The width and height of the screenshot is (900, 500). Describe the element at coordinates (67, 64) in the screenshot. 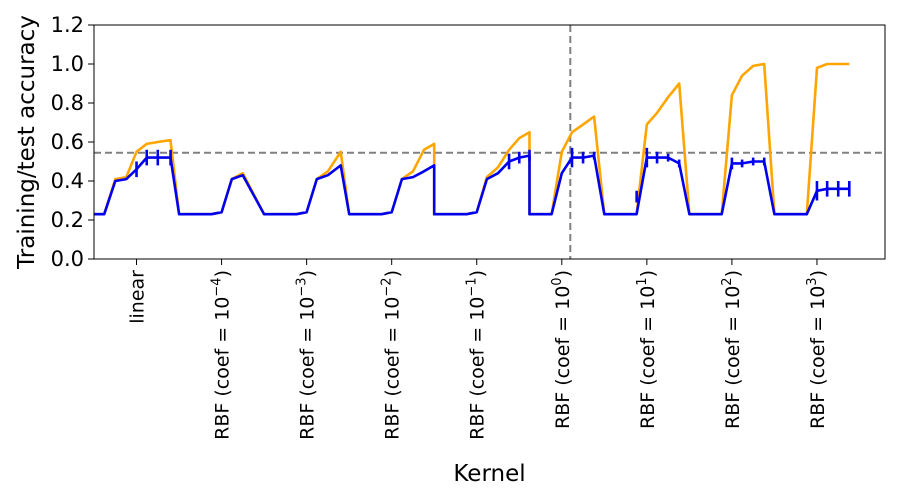

I see `y-tick-label: 1.0` at that location.